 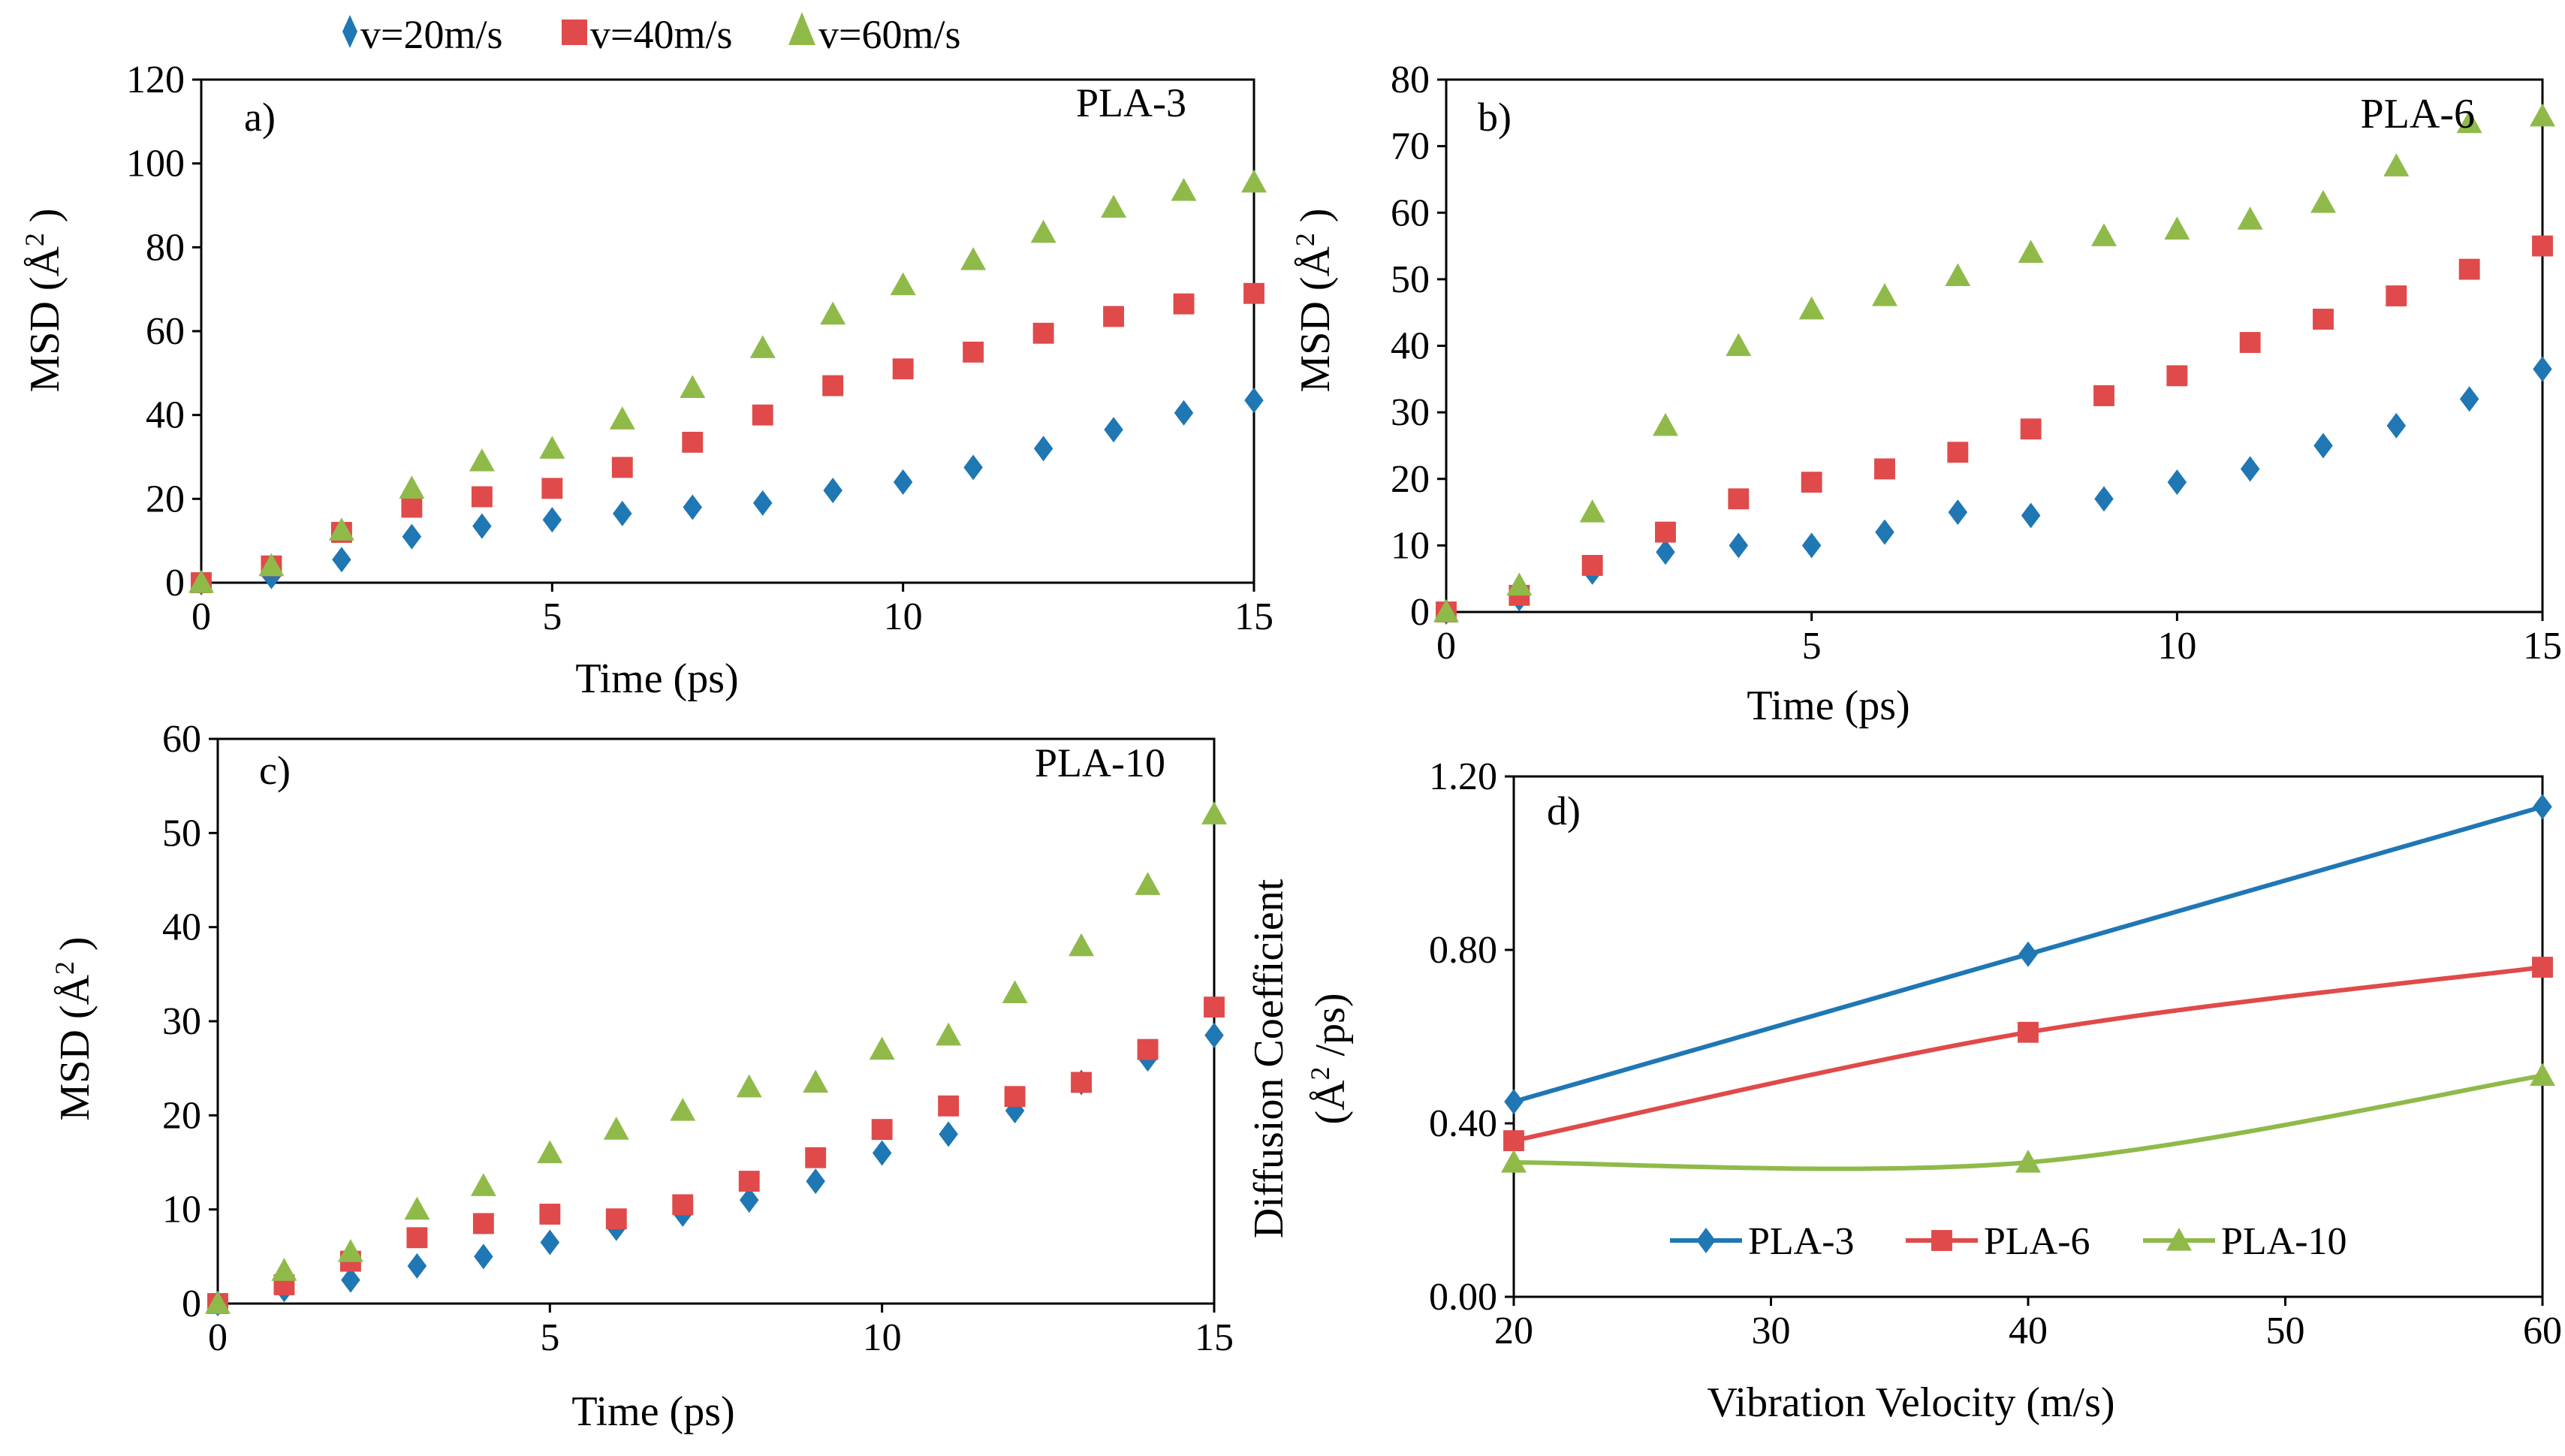 What do you see at coordinates (1131, 102) in the screenshot?
I see `panel-a-annotation: PLA-3` at bounding box center [1131, 102].